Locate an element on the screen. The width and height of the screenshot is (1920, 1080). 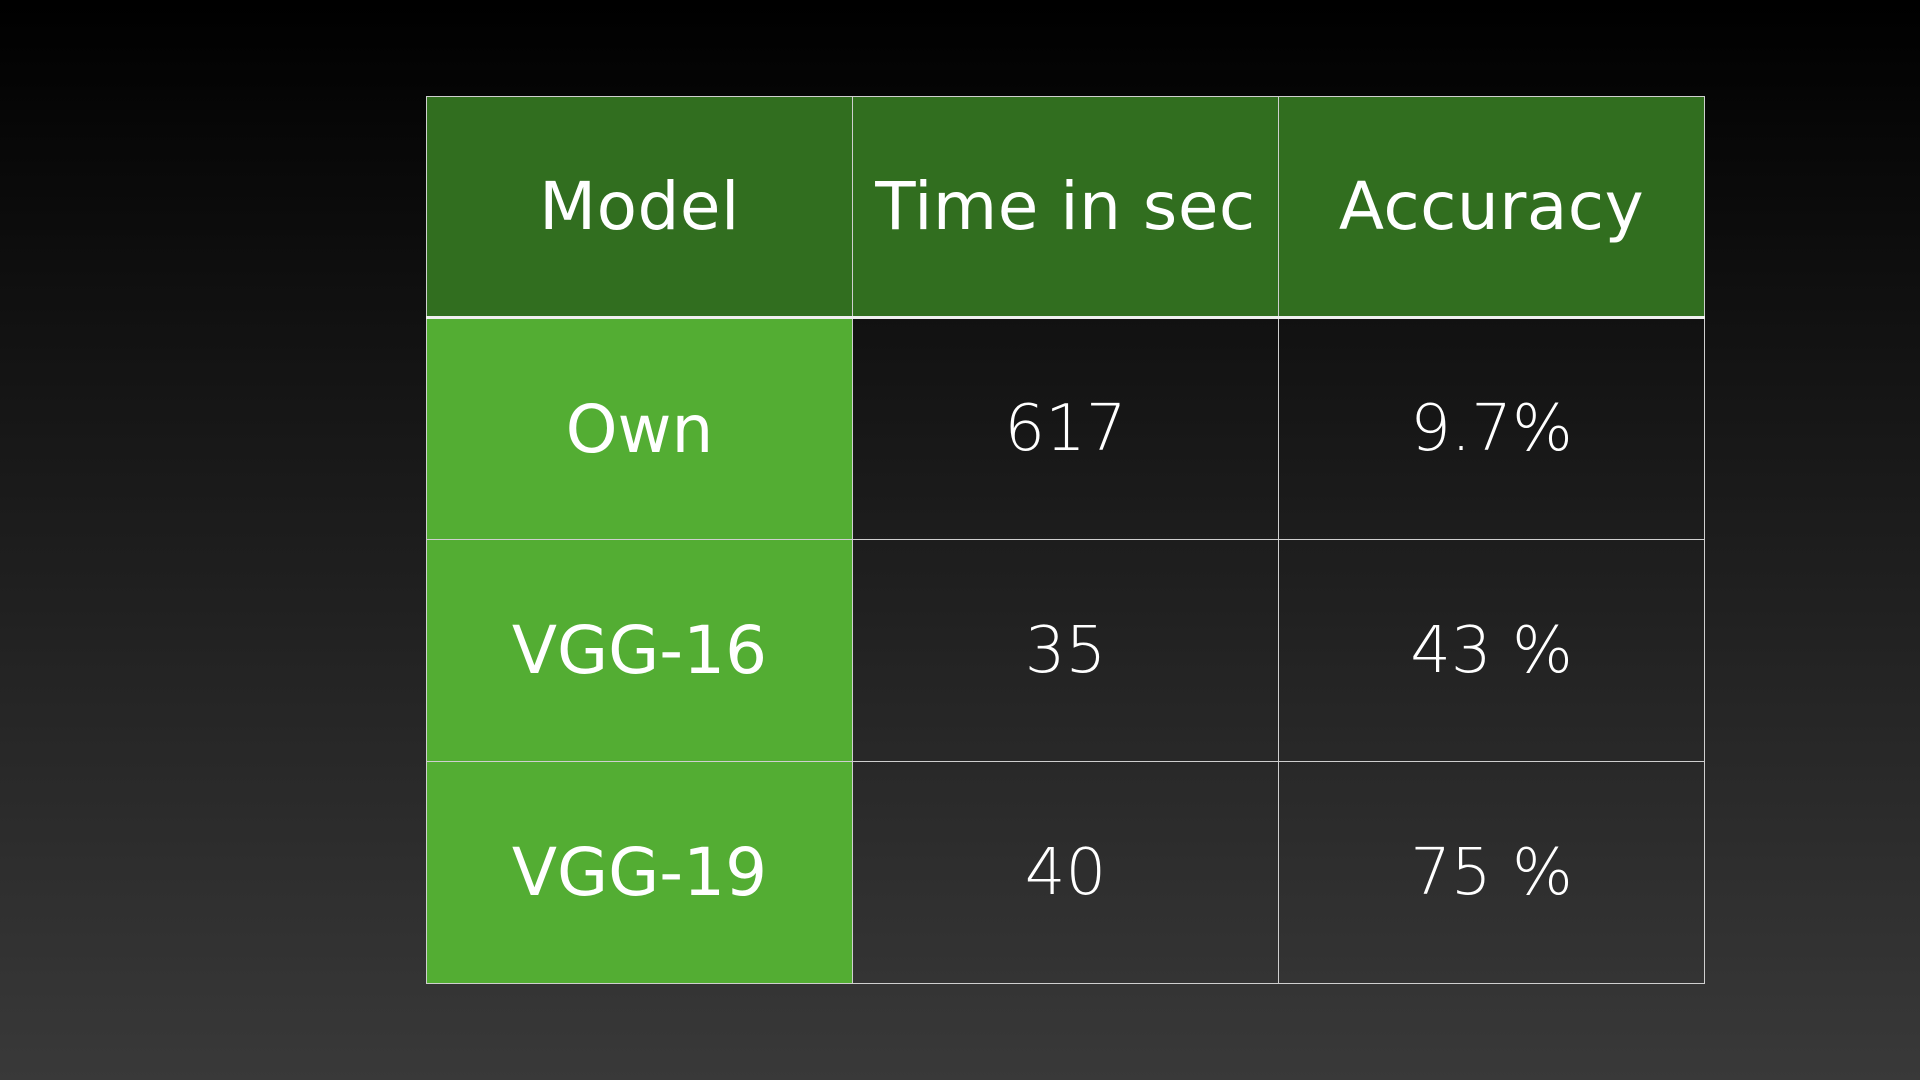
table-row: VGG-16 35 43 % is located at coordinates (1065, 650).